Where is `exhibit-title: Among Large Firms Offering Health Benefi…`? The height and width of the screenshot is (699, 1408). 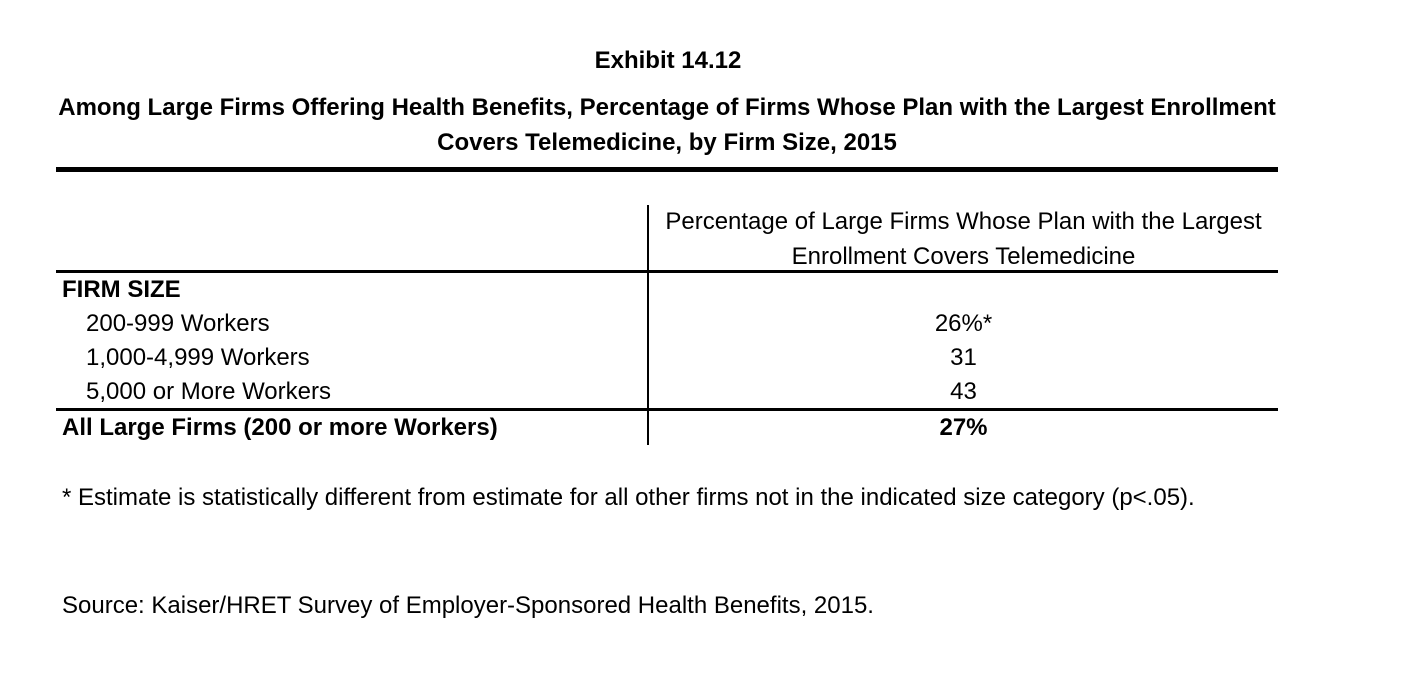
exhibit-title: Among Large Firms Offering Health Benefi… is located at coordinates (667, 125).